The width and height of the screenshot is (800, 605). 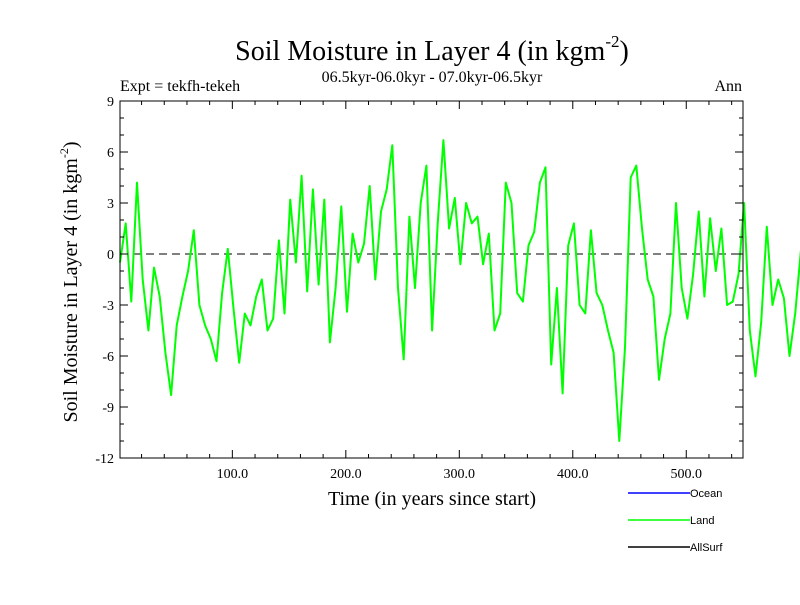 What do you see at coordinates (108, 357) in the screenshot?
I see `y-tick-label: -6` at bounding box center [108, 357].